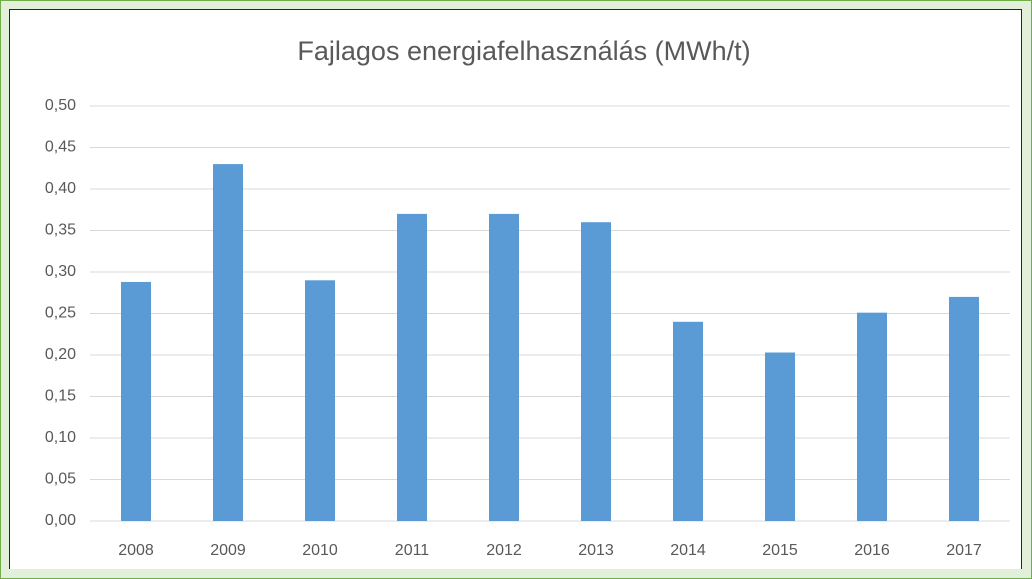 The height and width of the screenshot is (579, 1032). I want to click on x-tick-label: 2008, so click(136, 550).